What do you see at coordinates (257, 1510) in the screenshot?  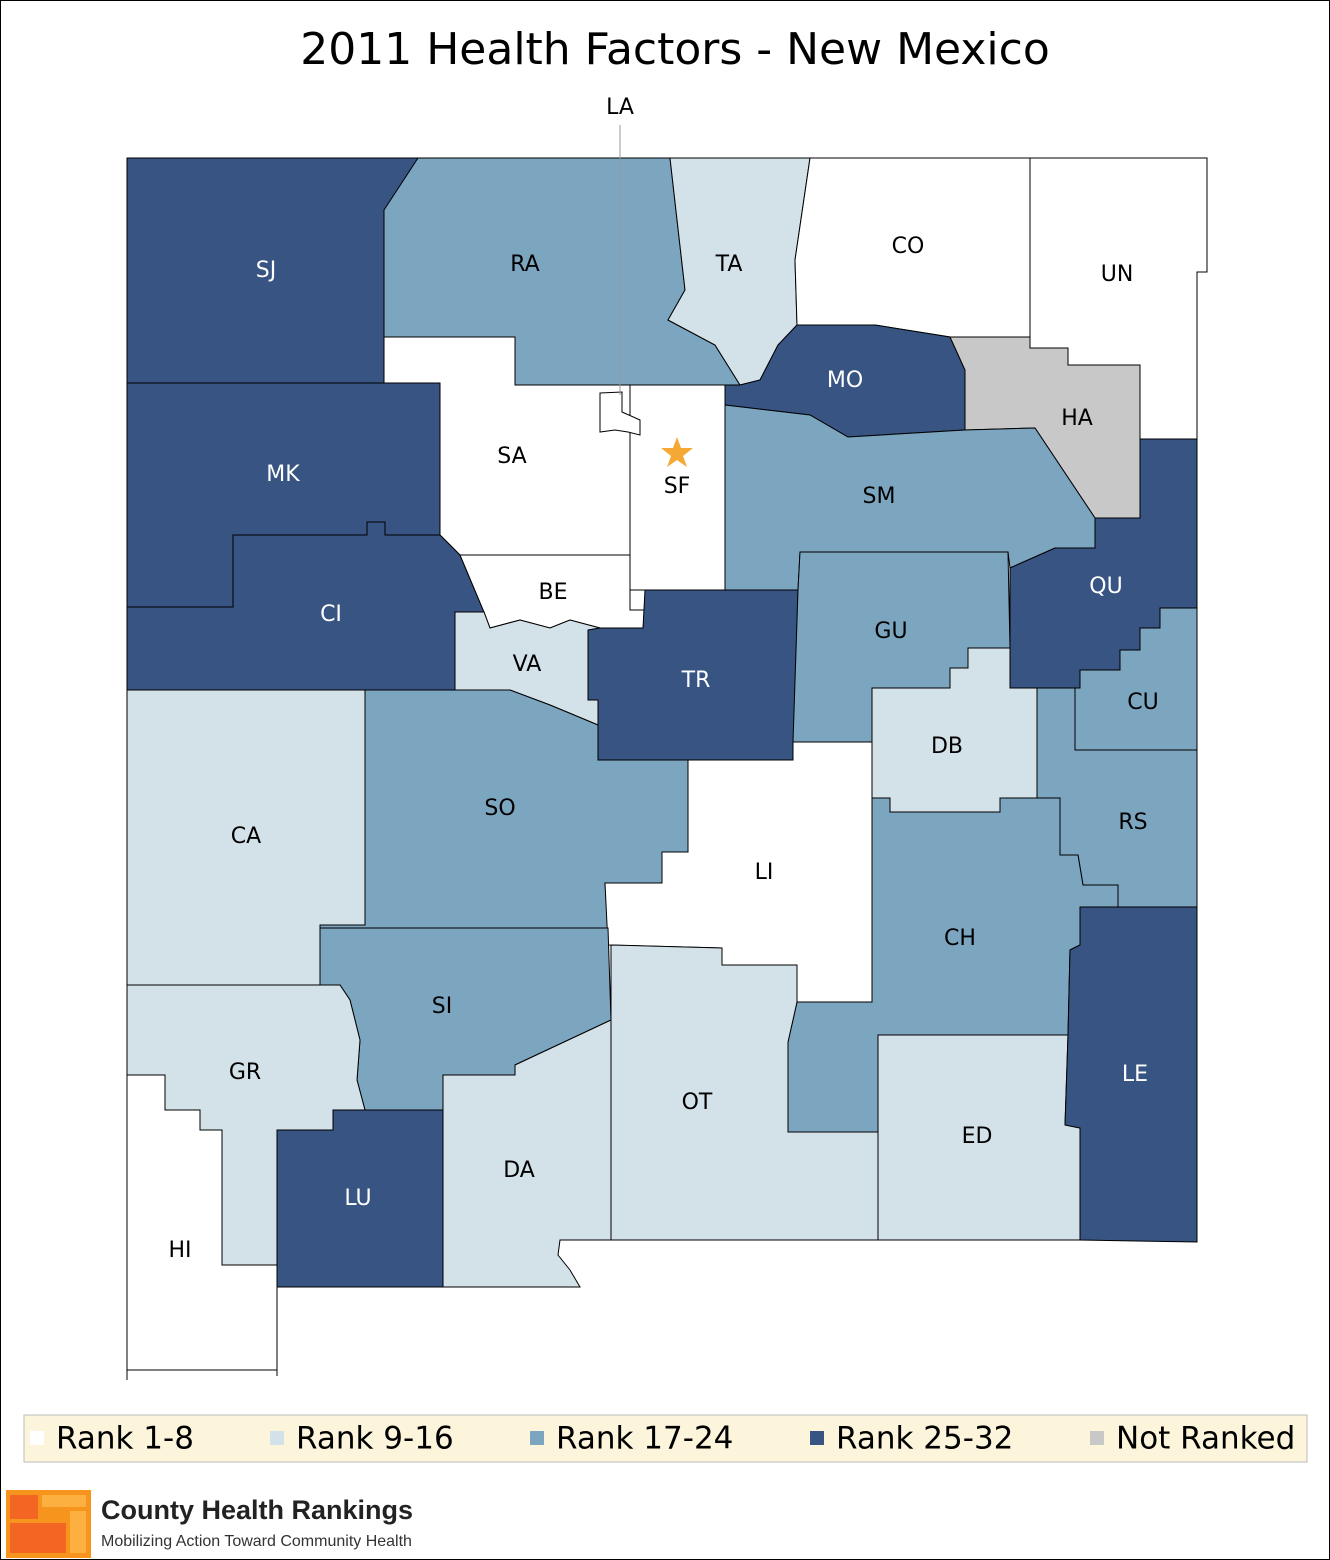 I see `logo-name: County Health Rankings` at bounding box center [257, 1510].